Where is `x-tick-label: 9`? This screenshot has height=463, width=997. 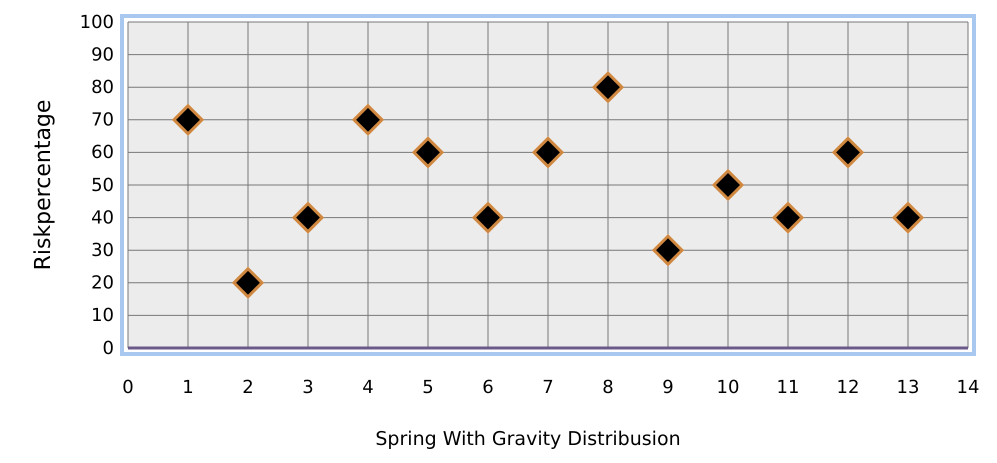
x-tick-label: 9 is located at coordinates (668, 387).